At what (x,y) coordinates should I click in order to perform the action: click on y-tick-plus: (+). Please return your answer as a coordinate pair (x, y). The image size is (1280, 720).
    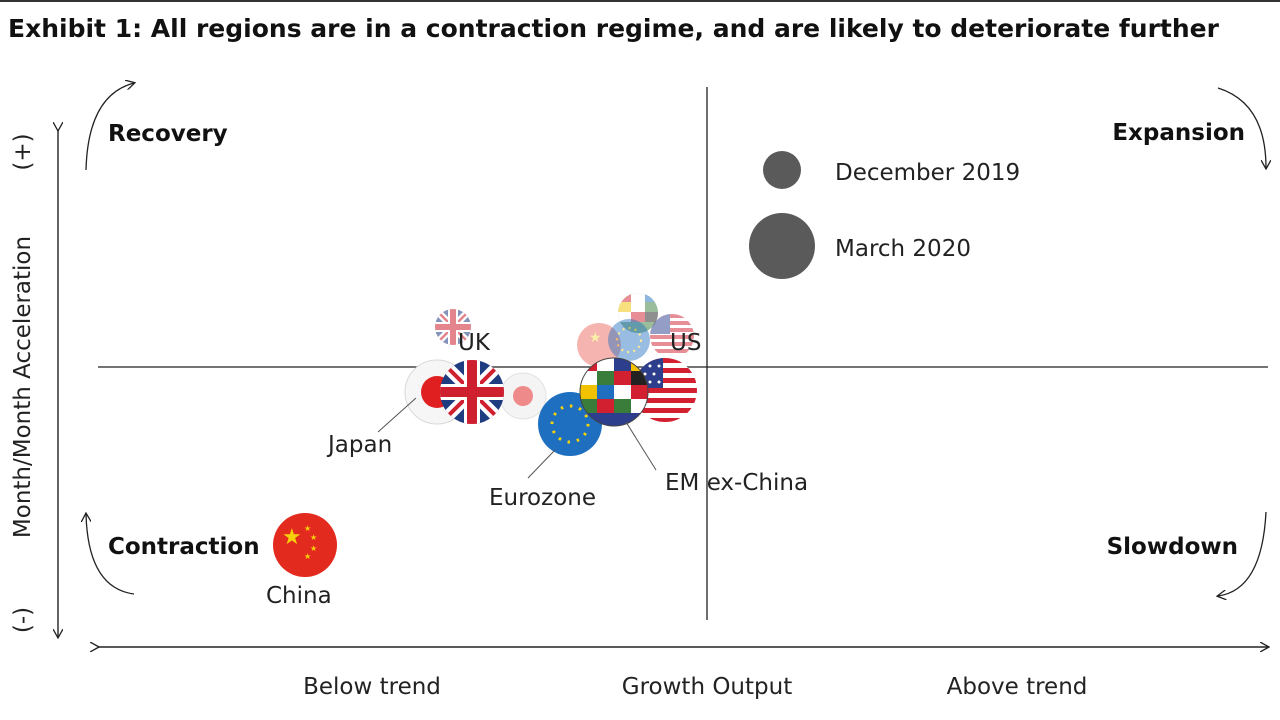
    Looking at the image, I should click on (23, 151).